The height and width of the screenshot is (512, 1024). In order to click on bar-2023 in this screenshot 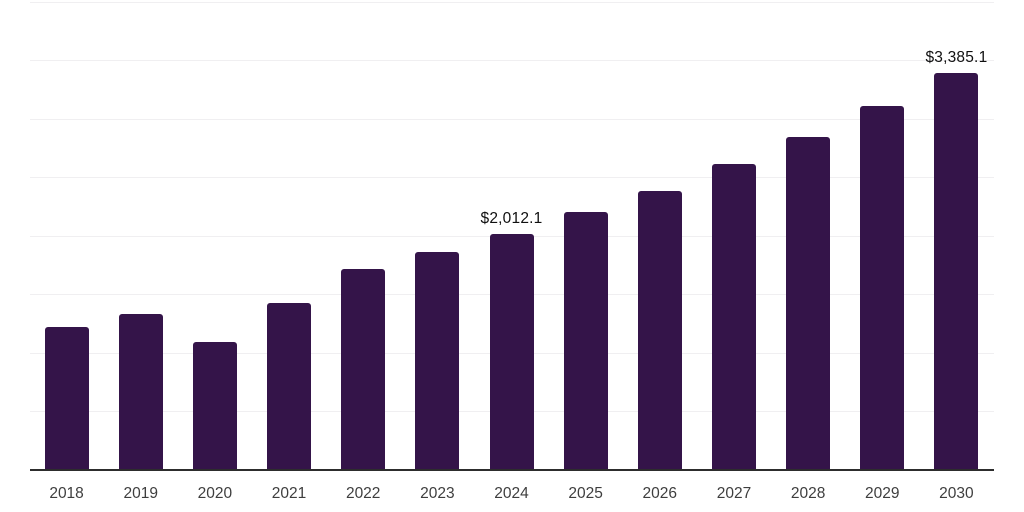, I will do `click(437, 361)`.